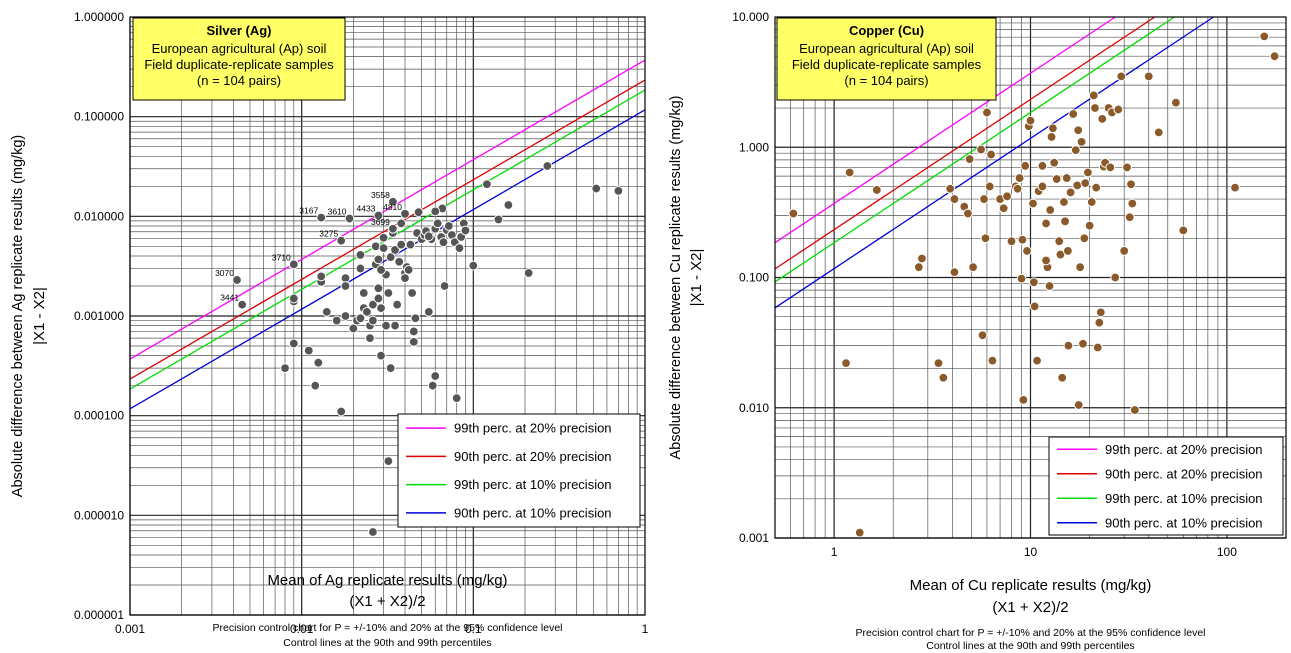 This screenshot has width=1291, height=653. Describe the element at coordinates (99, 117) in the screenshot. I see `y-tick-label: 0.100000` at that location.